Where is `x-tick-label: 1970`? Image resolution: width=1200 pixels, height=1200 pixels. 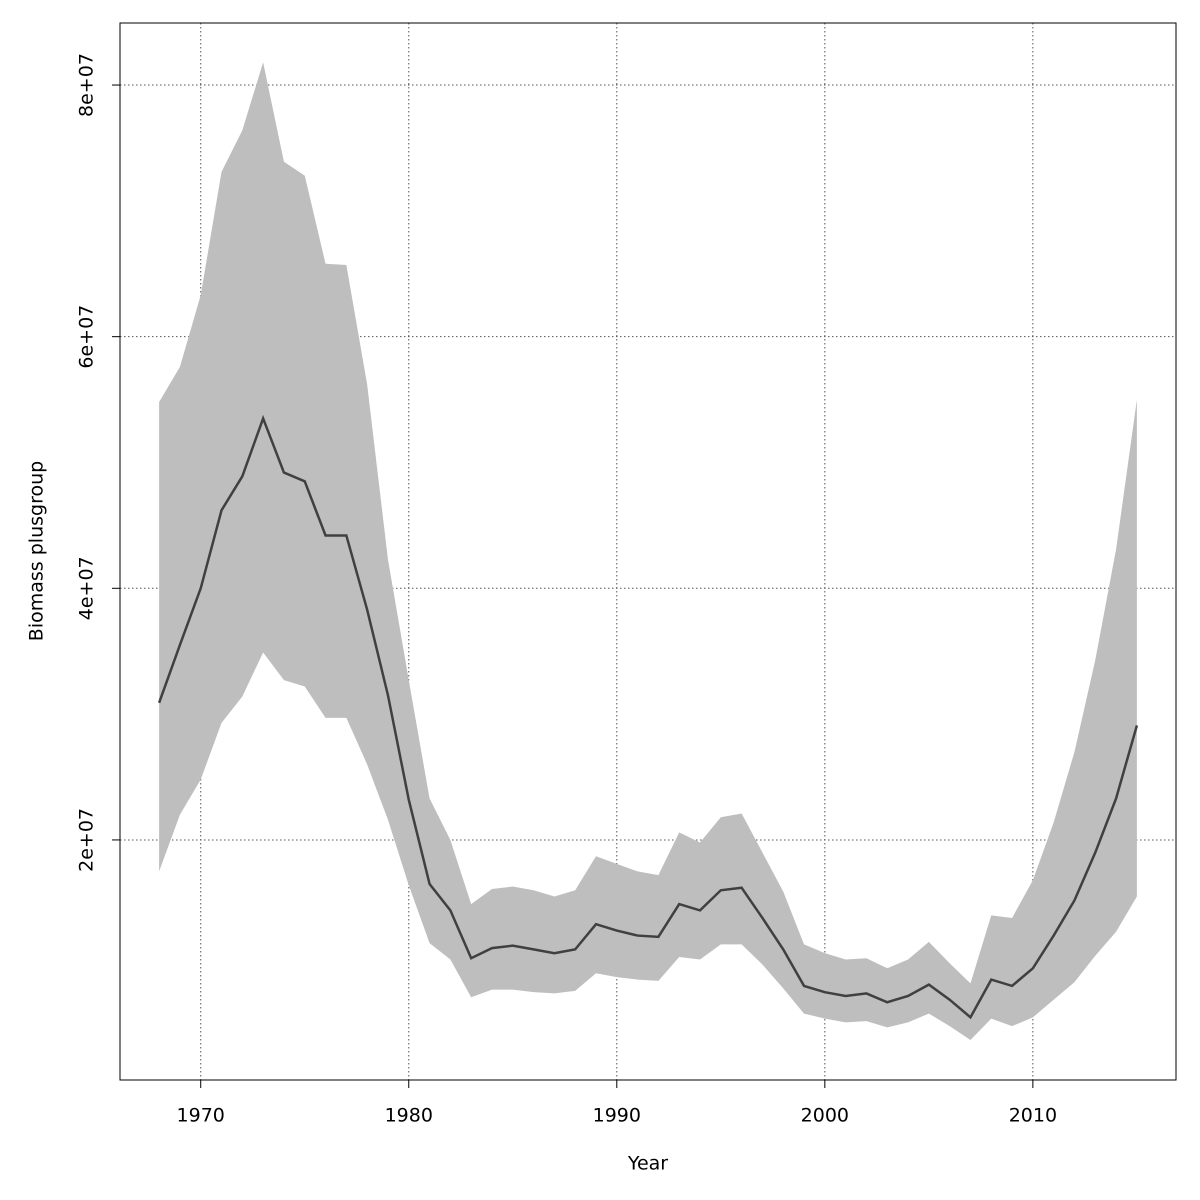
x-tick-label: 1970 is located at coordinates (201, 1116).